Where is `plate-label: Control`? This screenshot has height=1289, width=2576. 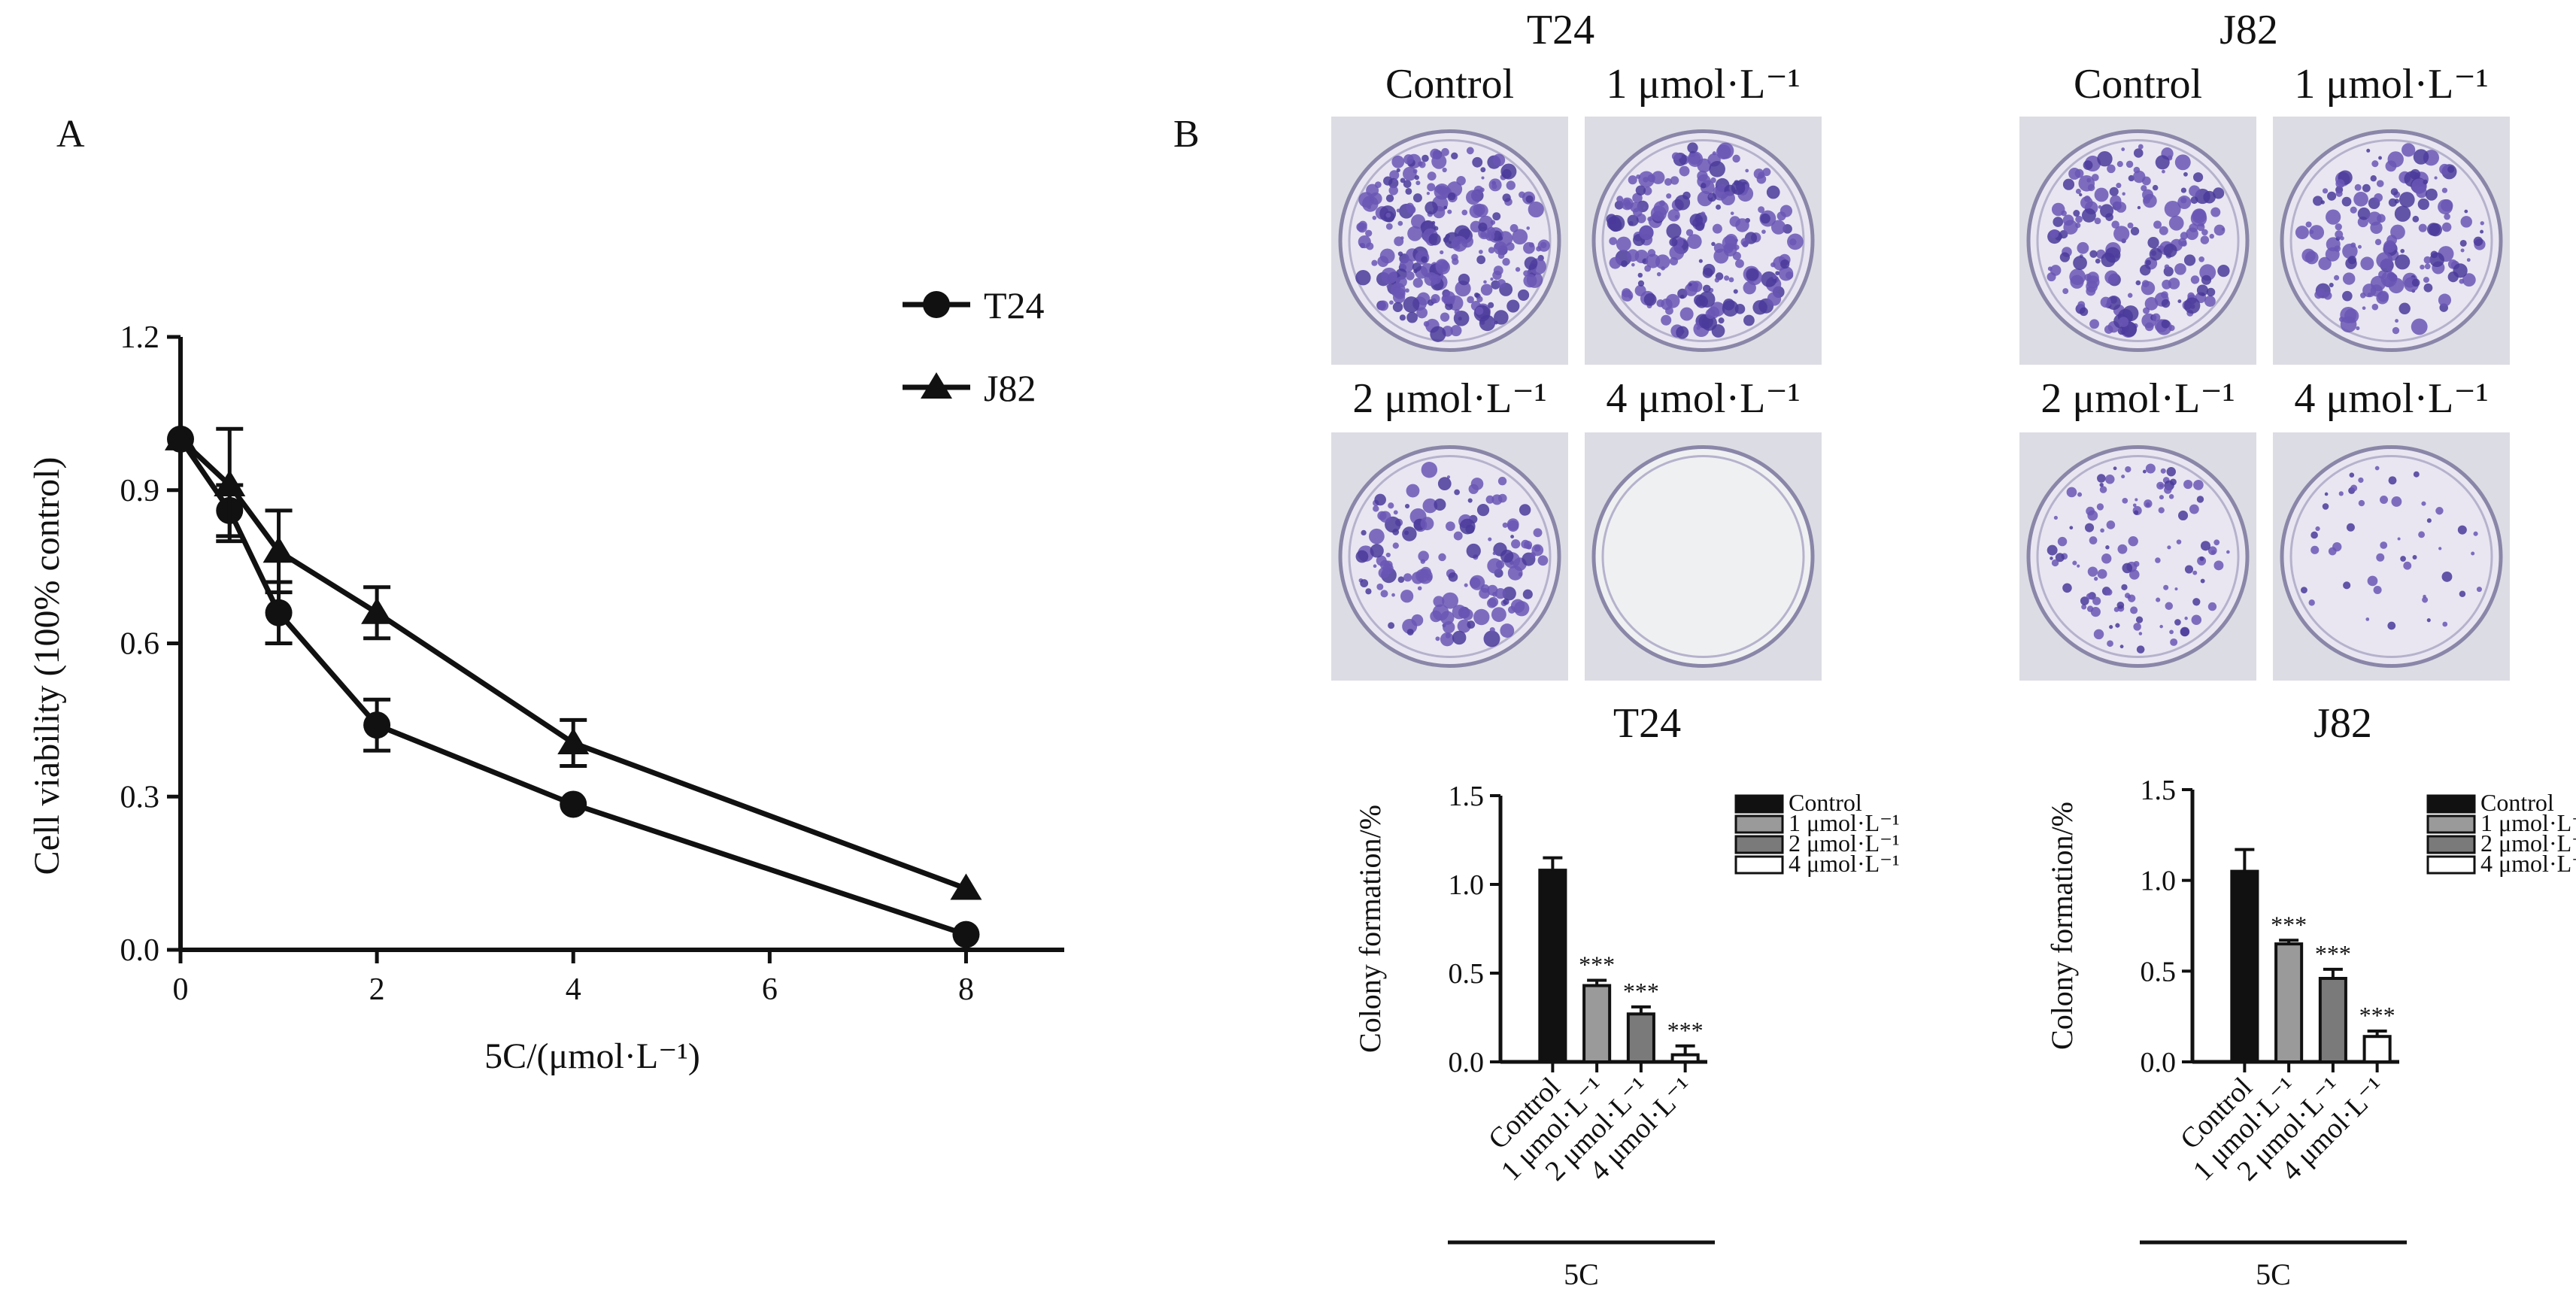
plate-label: Control is located at coordinates (1449, 84).